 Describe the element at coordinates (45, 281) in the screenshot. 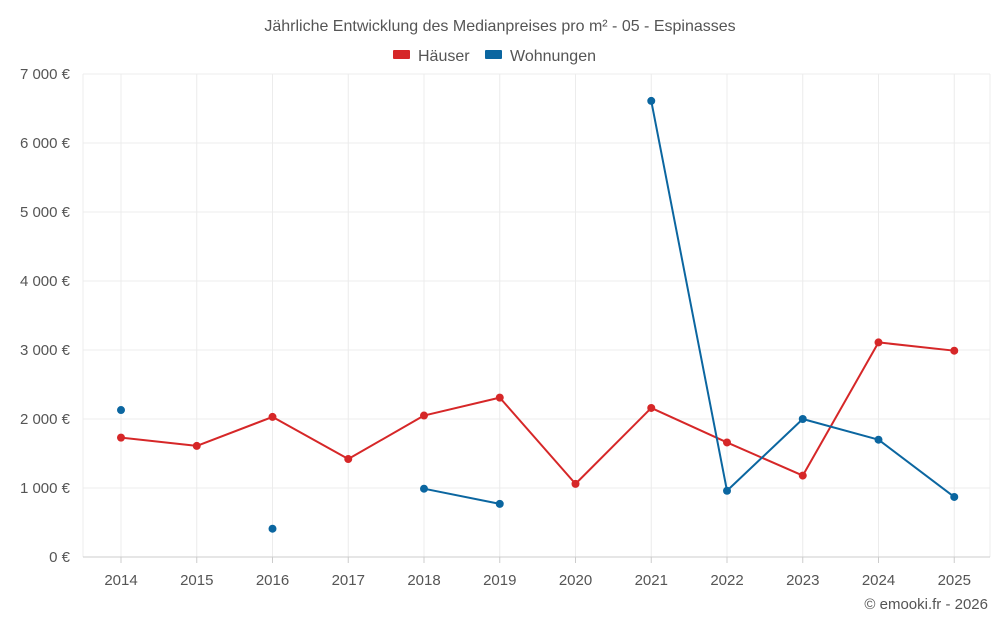

I see `y-tick-label: 4 000 €` at that location.